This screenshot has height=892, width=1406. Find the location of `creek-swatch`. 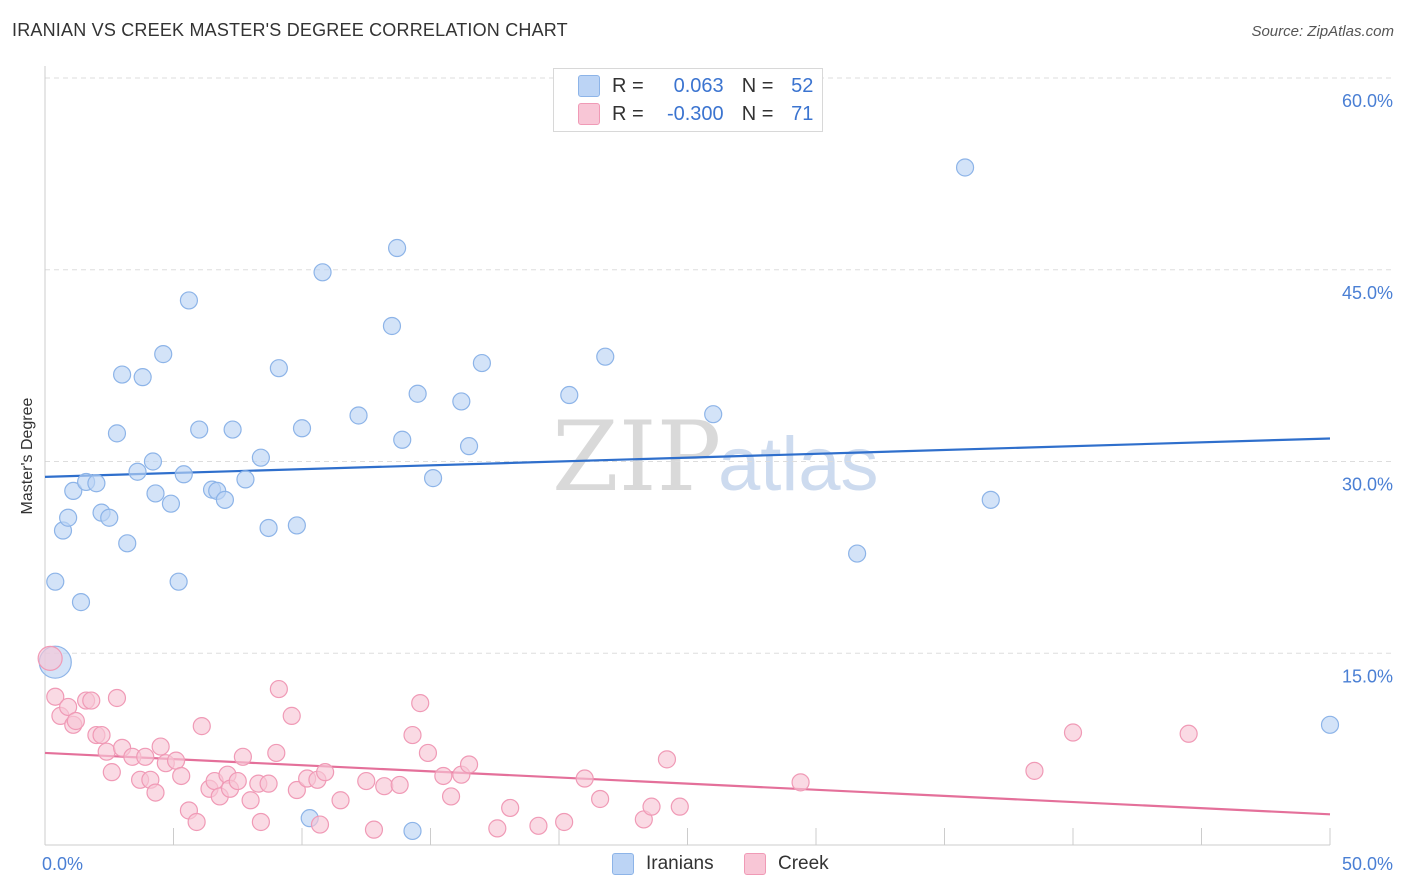

creek-swatch is located at coordinates (589, 114).